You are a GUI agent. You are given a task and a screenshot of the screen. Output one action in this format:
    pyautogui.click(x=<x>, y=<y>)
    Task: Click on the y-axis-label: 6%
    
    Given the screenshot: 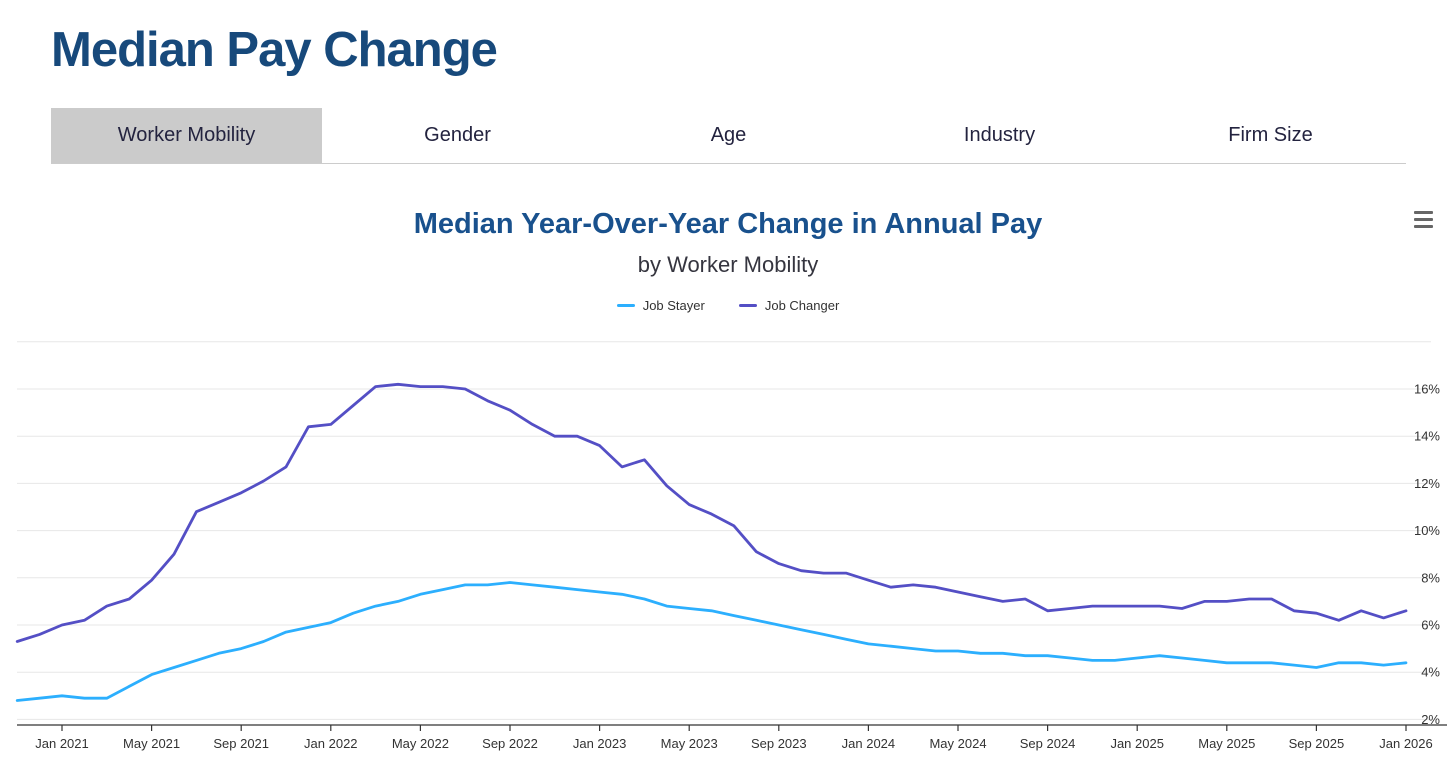 What is the action you would take?
    pyautogui.click(x=1430, y=625)
    